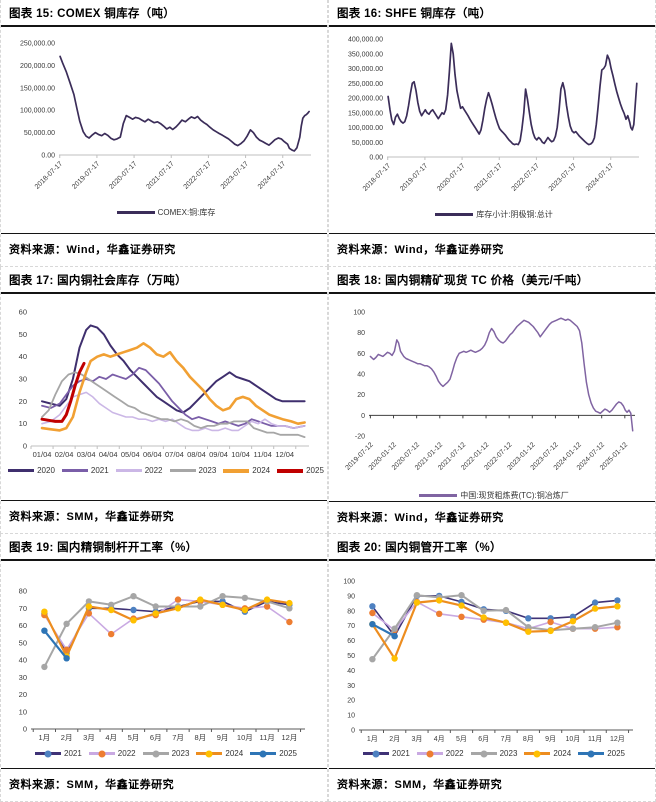  What do you see at coordinates (483, 739) in the screenshot?
I see `x-tick-label: 6月` at bounding box center [483, 739].